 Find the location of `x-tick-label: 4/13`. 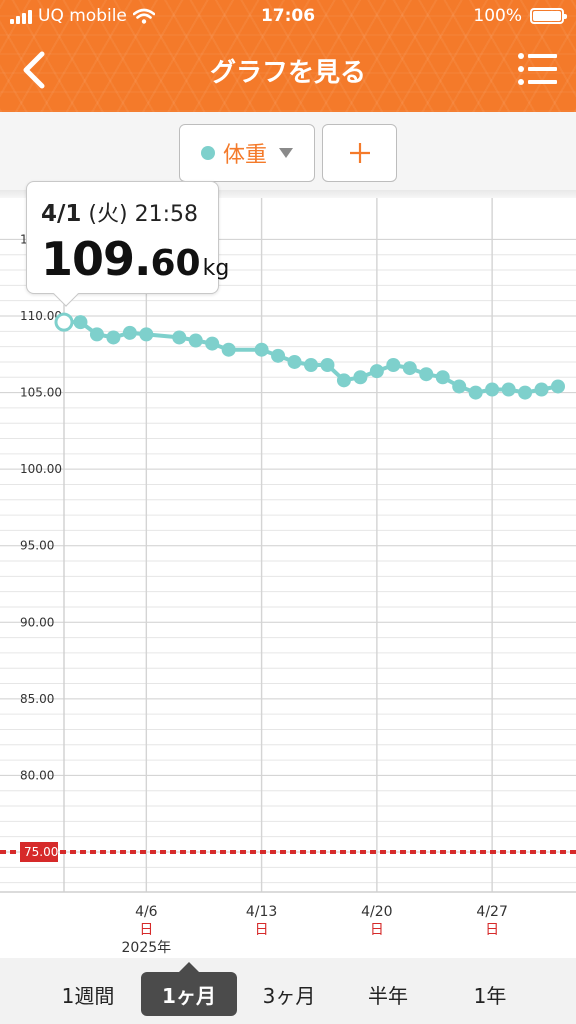

x-tick-label: 4/13 is located at coordinates (261, 912).